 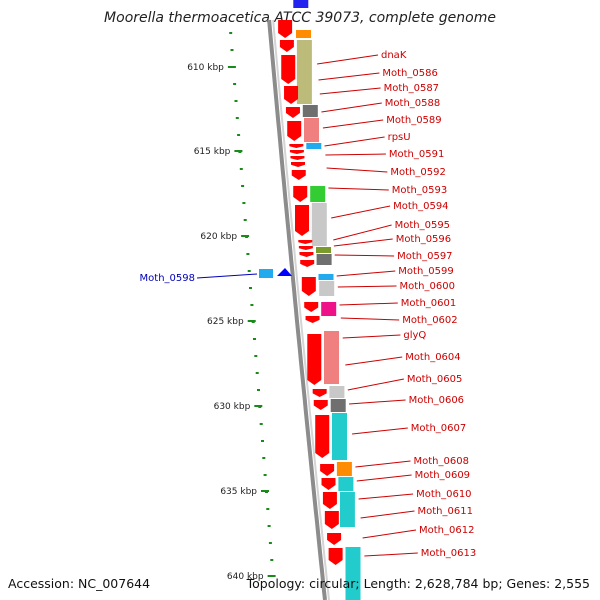 What do you see at coordinates (422, 225) in the screenshot?
I see `gene-label: Moth_0595` at bounding box center [422, 225].